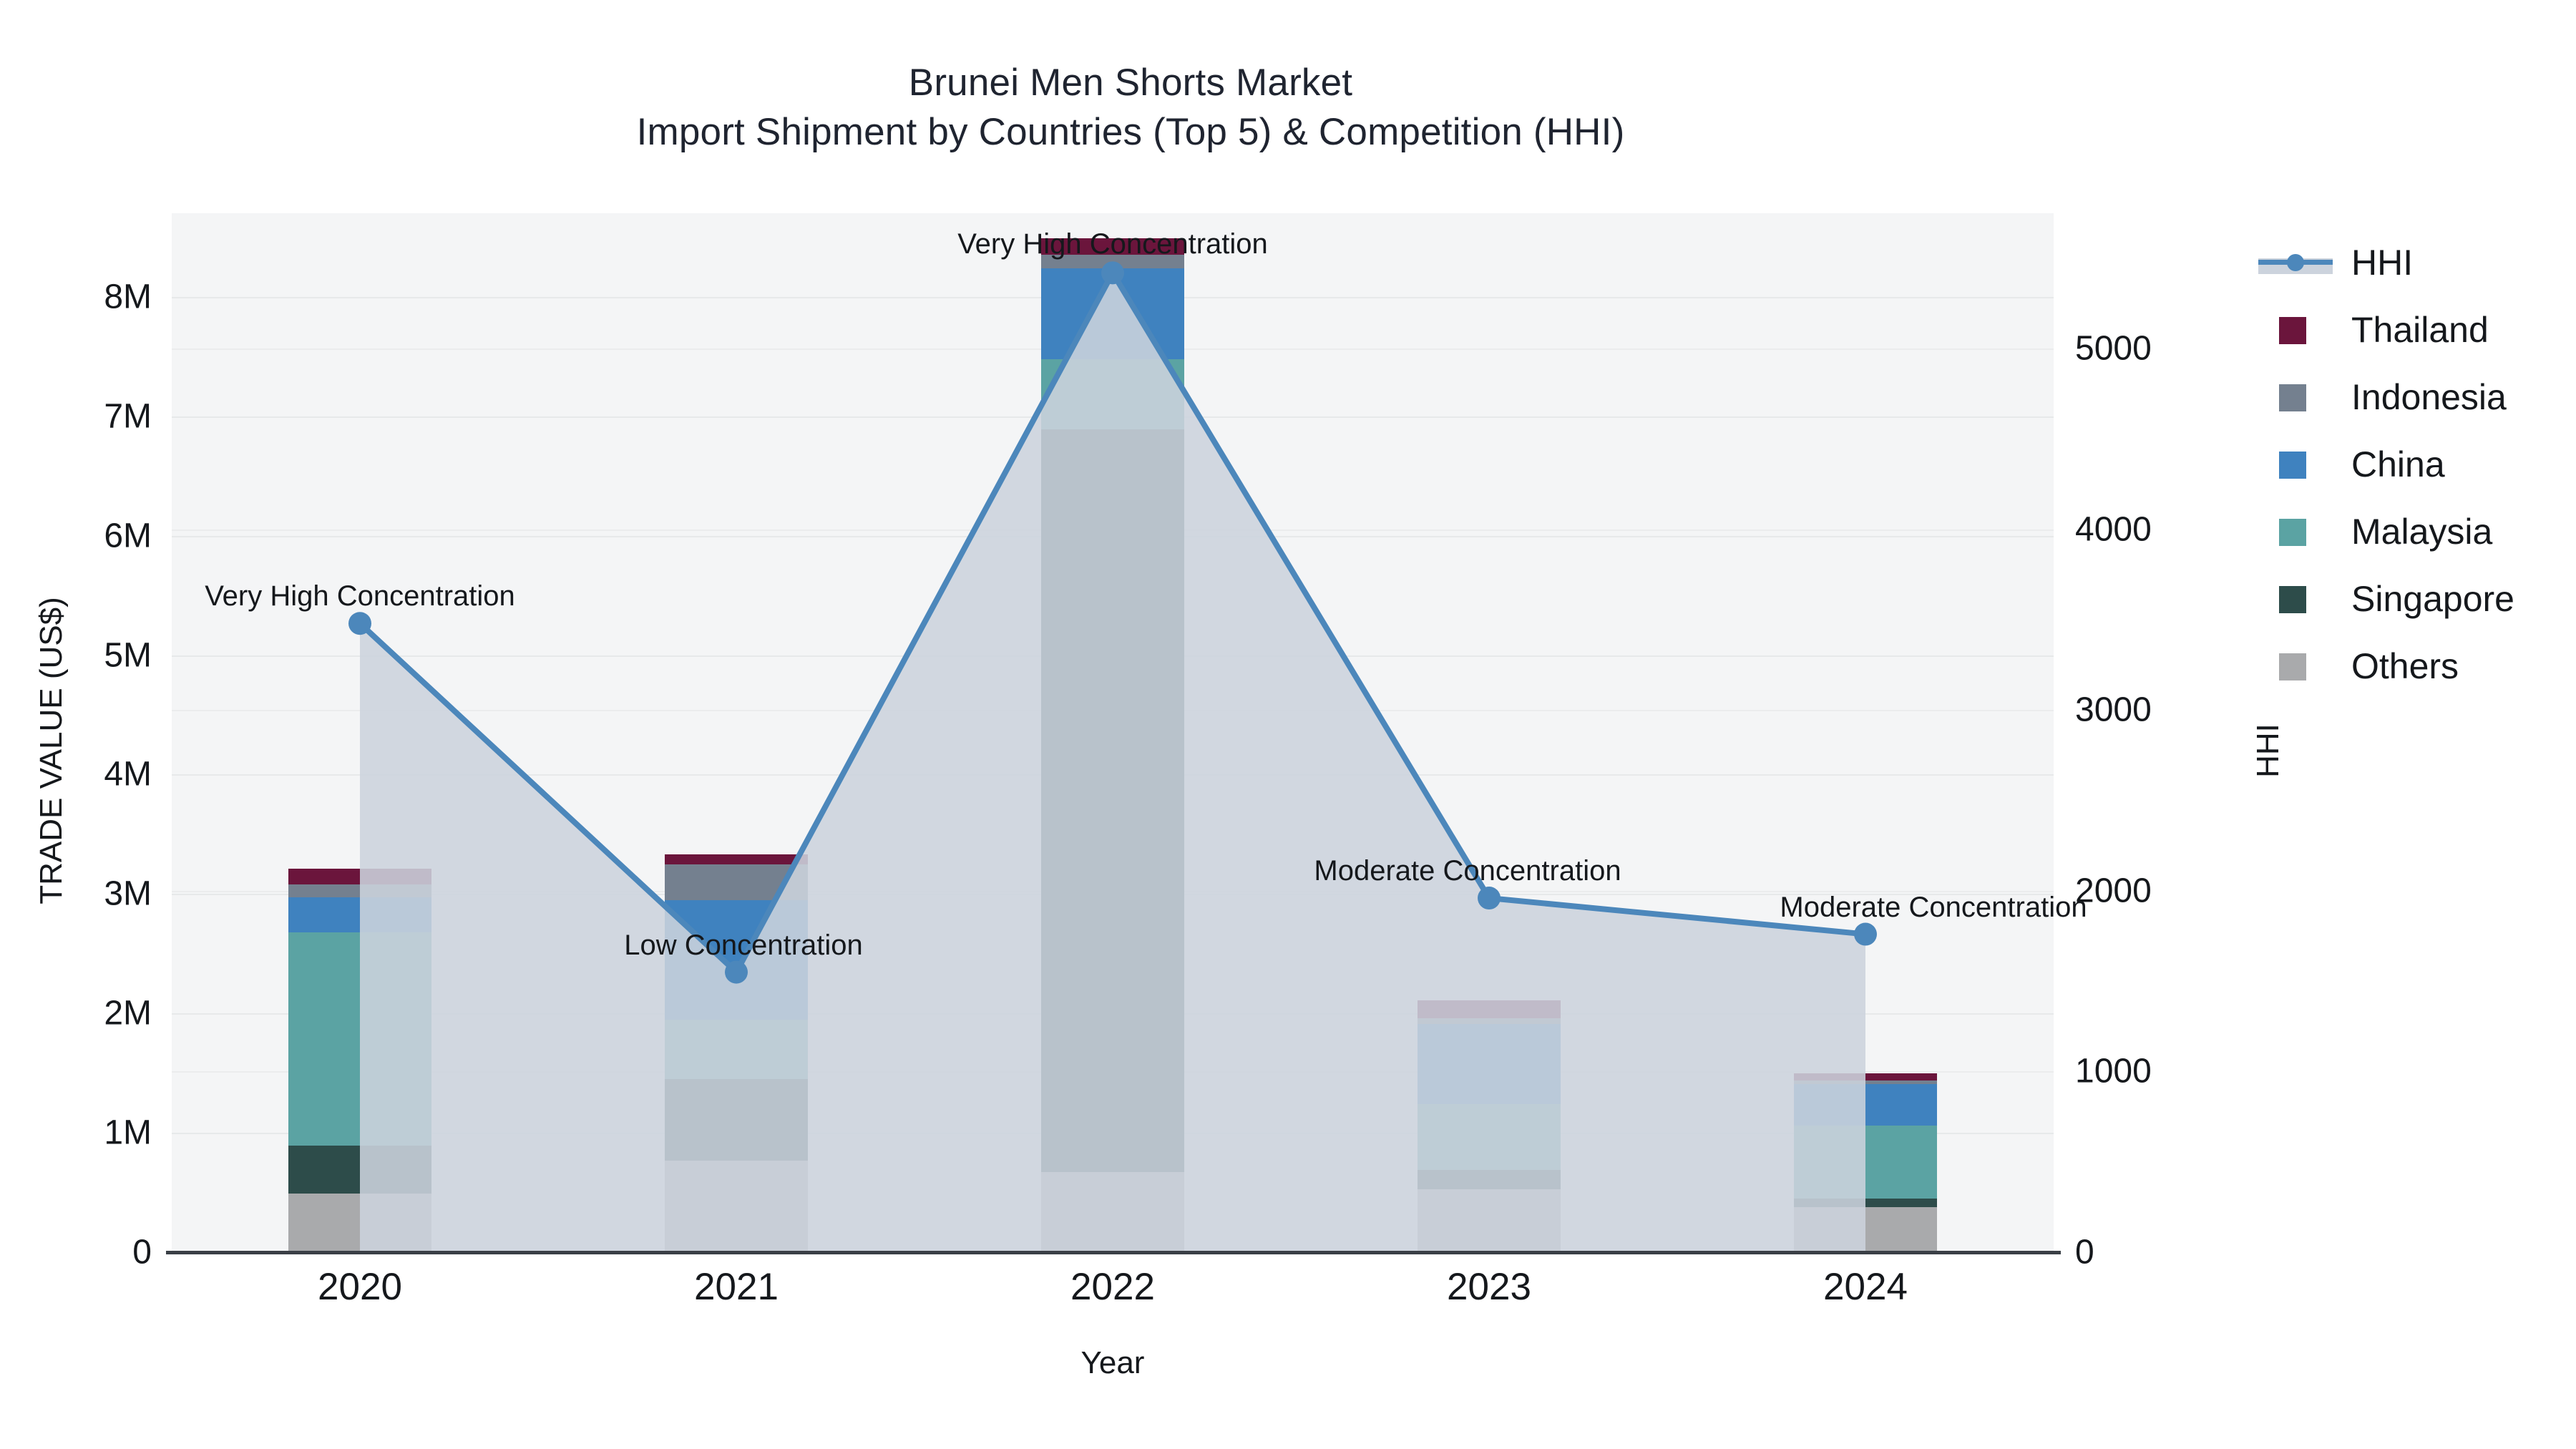 The width and height of the screenshot is (2576, 1449). I want to click on legend-item-others: Others, so click(2409, 666).